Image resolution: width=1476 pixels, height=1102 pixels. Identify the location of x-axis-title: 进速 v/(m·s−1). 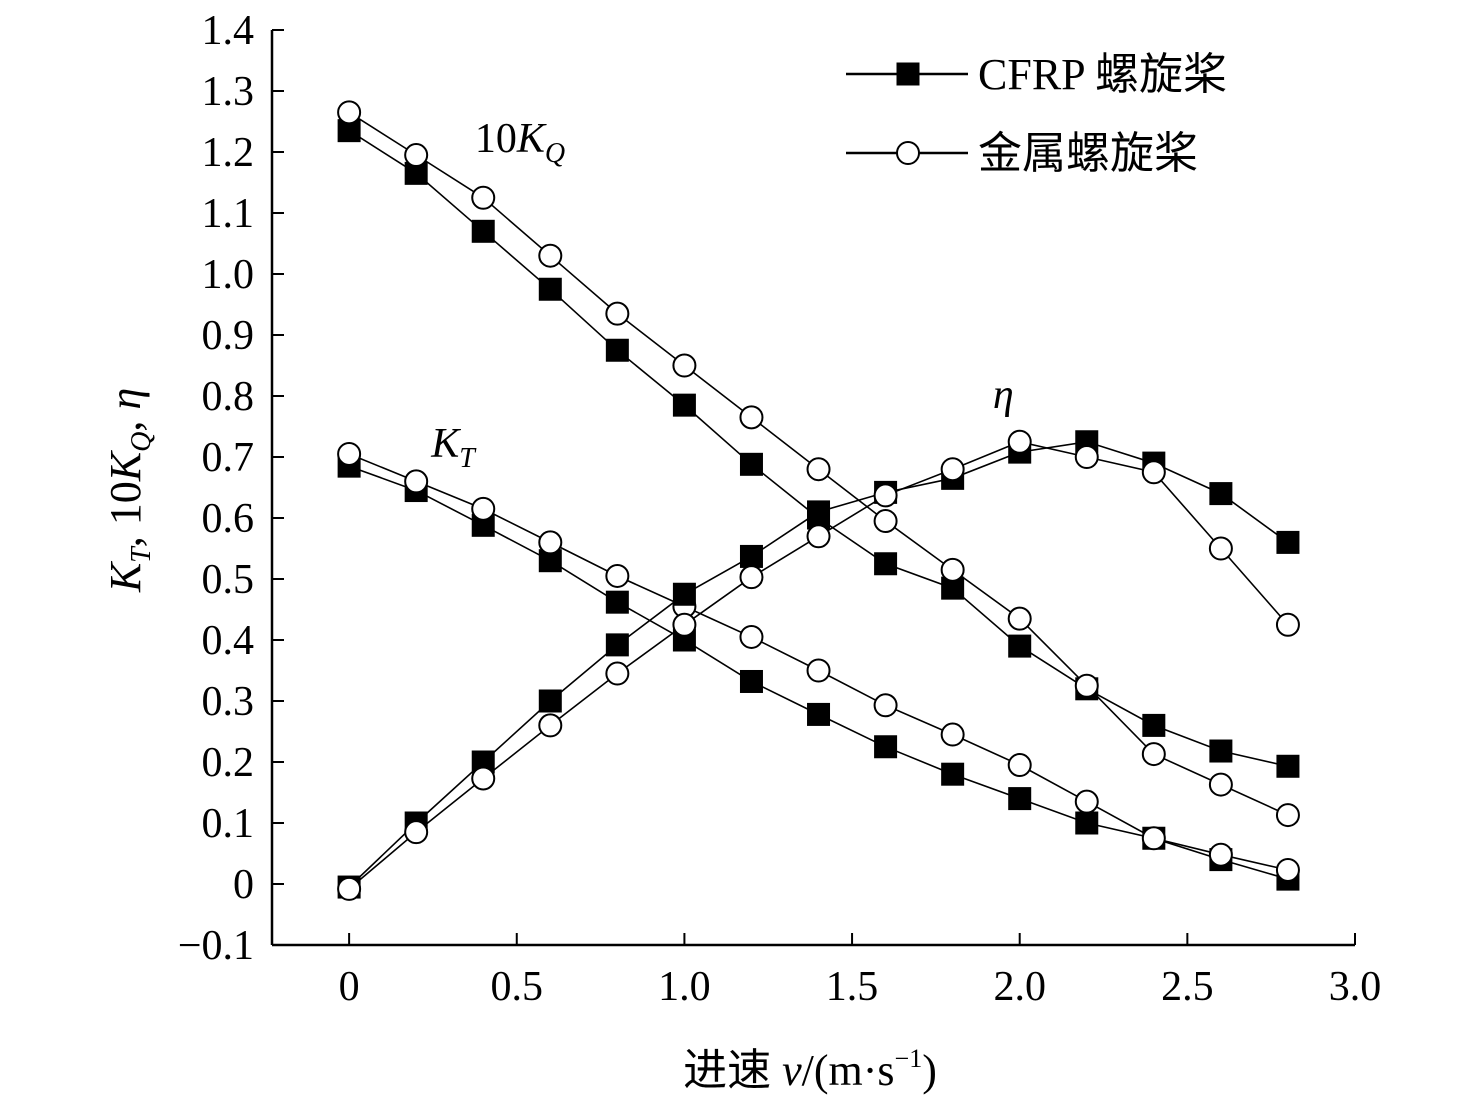
(810, 1069).